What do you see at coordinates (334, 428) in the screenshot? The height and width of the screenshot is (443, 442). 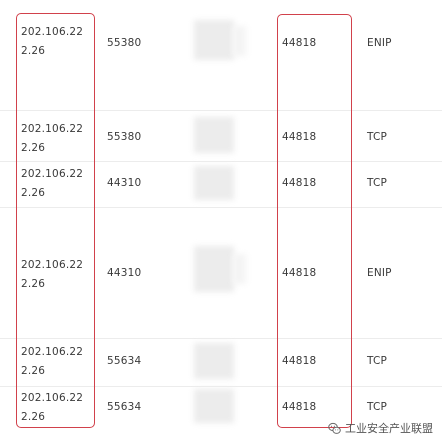 I see `wechat-icon` at bounding box center [334, 428].